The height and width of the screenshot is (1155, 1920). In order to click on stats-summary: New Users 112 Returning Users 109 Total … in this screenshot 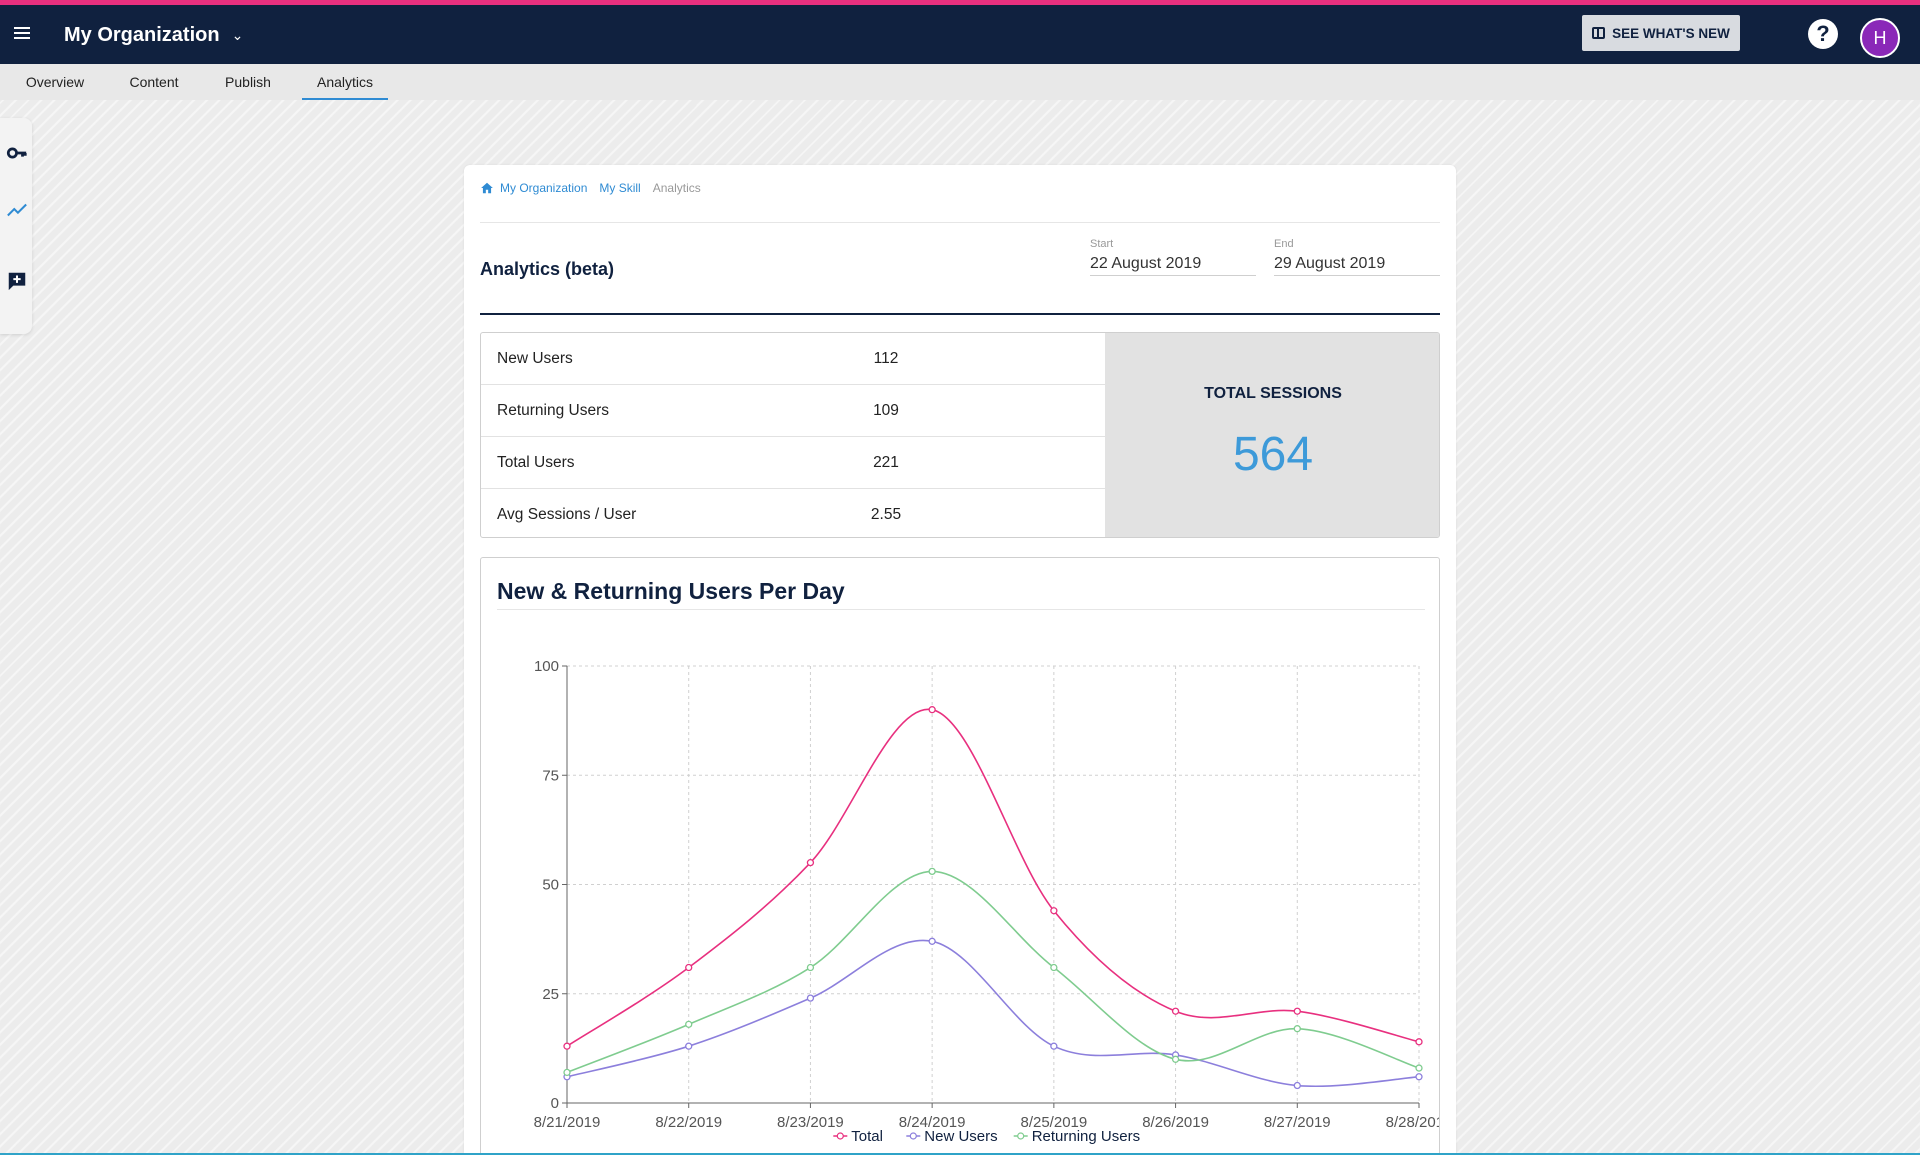, I will do `click(960, 435)`.